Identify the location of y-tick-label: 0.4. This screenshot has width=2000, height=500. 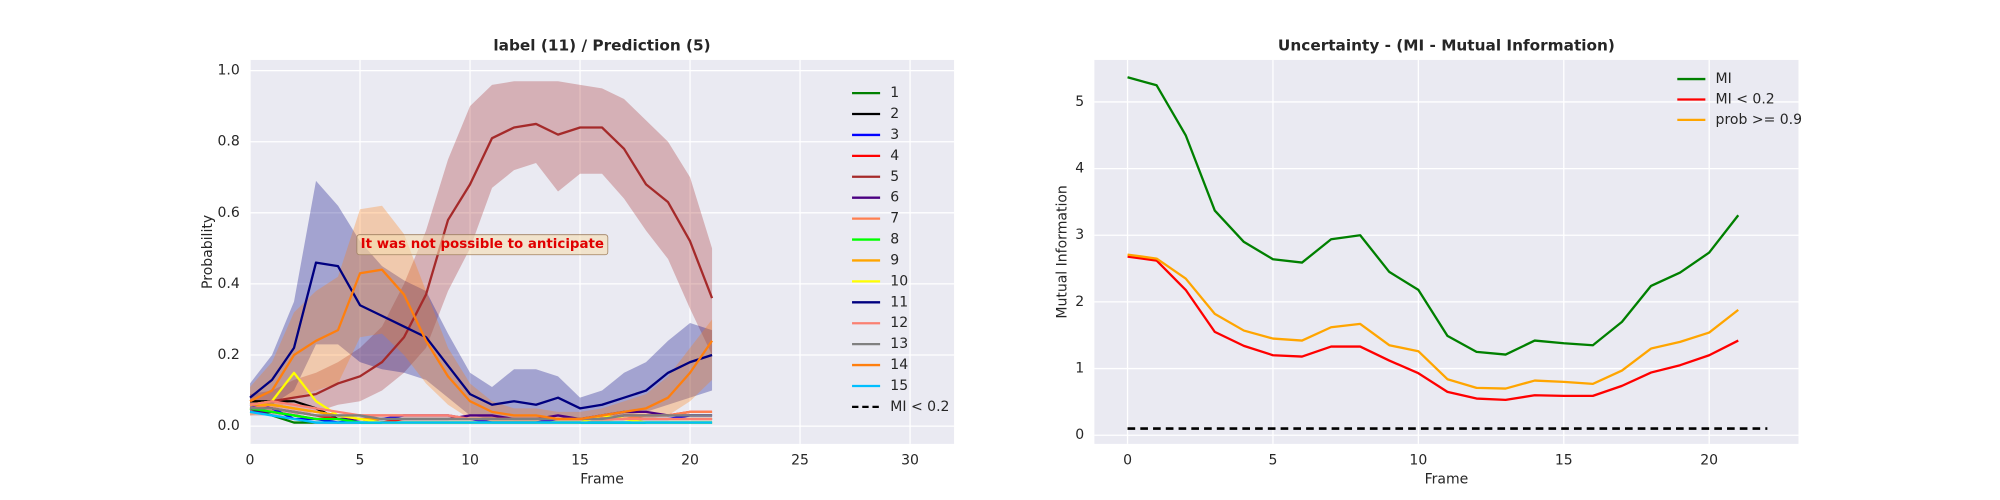
(228, 284).